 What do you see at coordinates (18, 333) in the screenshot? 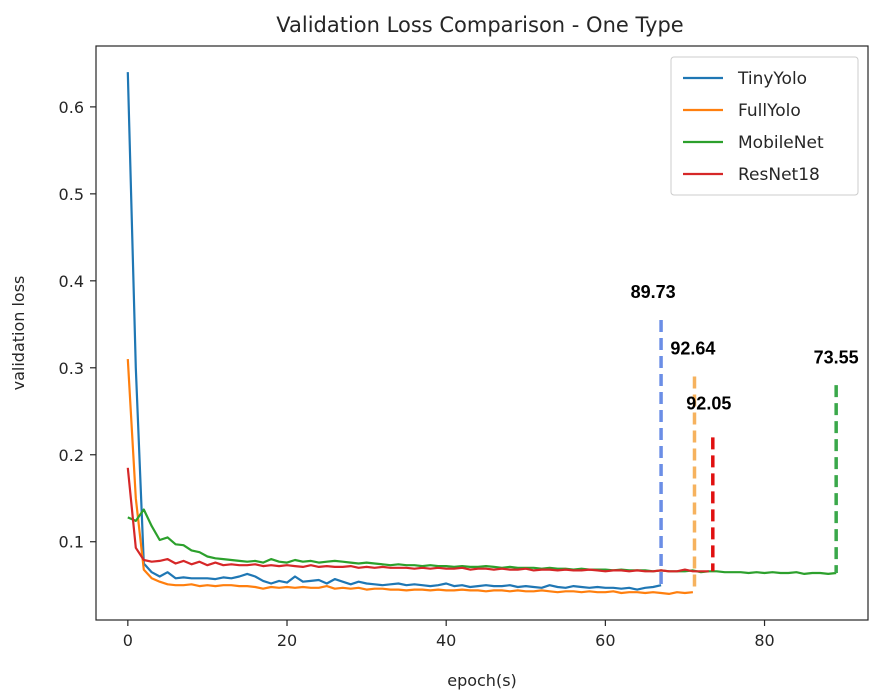
I see `y-axis-label: validation loss` at bounding box center [18, 333].